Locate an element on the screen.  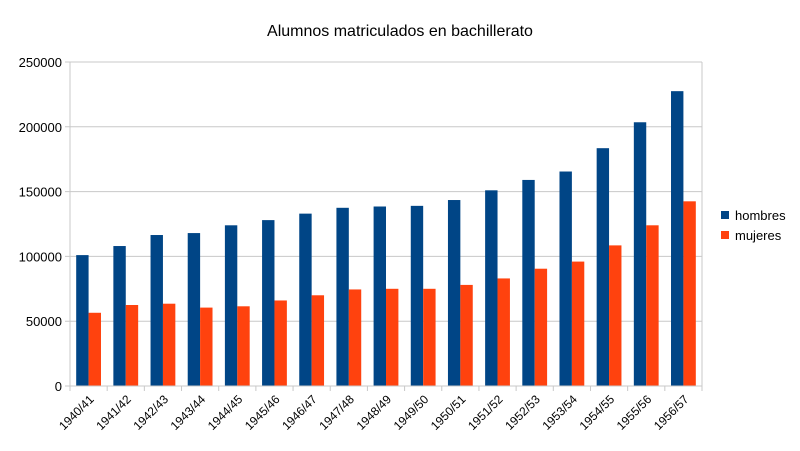
x-tick-label: 1952/53 is located at coordinates (522, 412).